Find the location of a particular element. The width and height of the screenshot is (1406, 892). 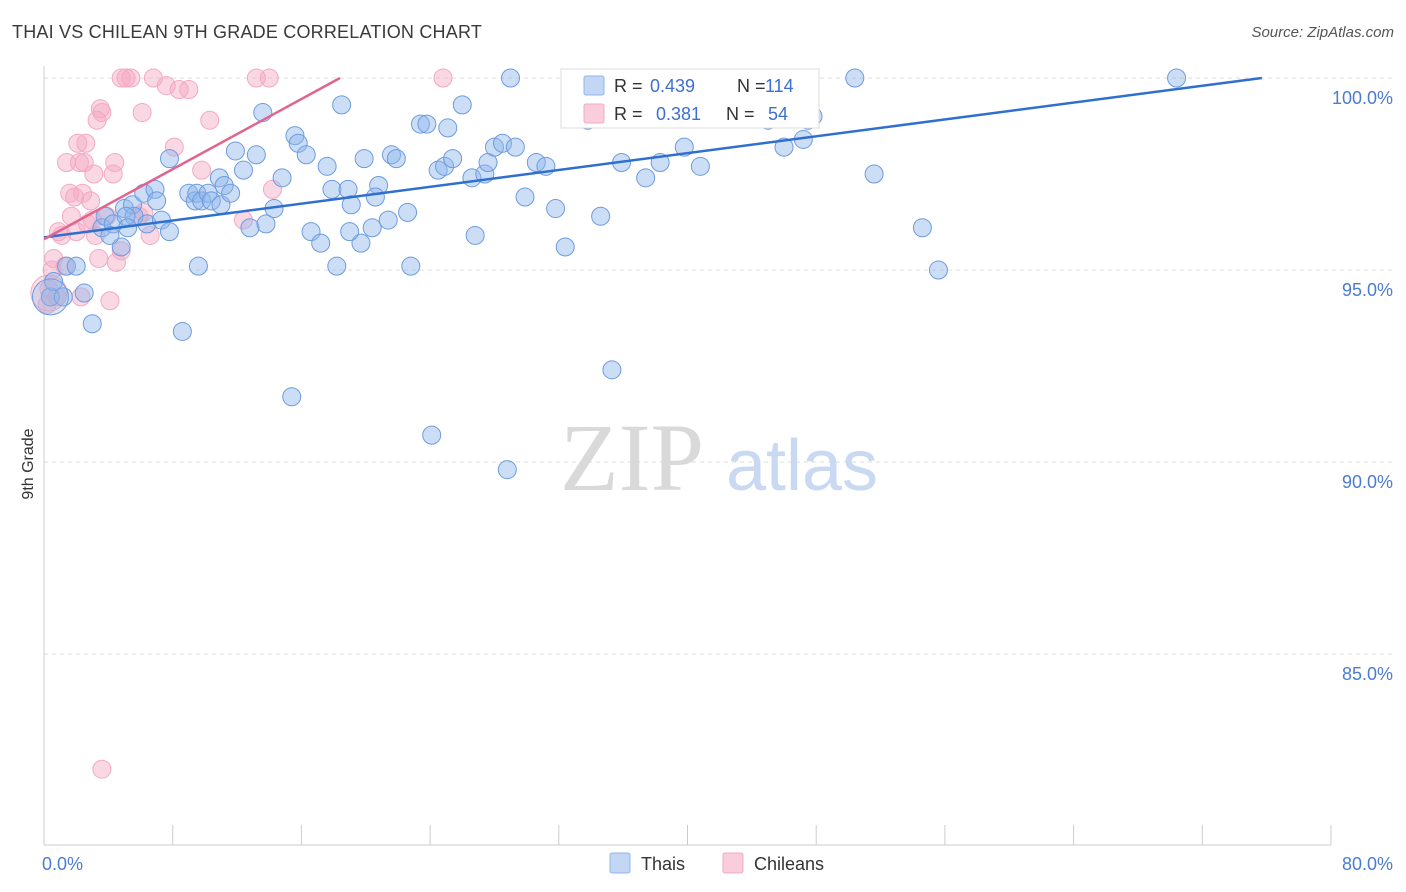

chilean-stats-swatch is located at coordinates (594, 113).